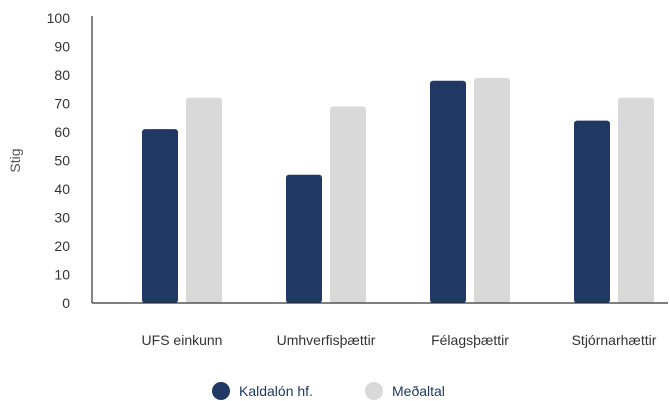 The height and width of the screenshot is (401, 670). What do you see at coordinates (418, 391) in the screenshot?
I see `legend-label-2: Meðaltal` at bounding box center [418, 391].